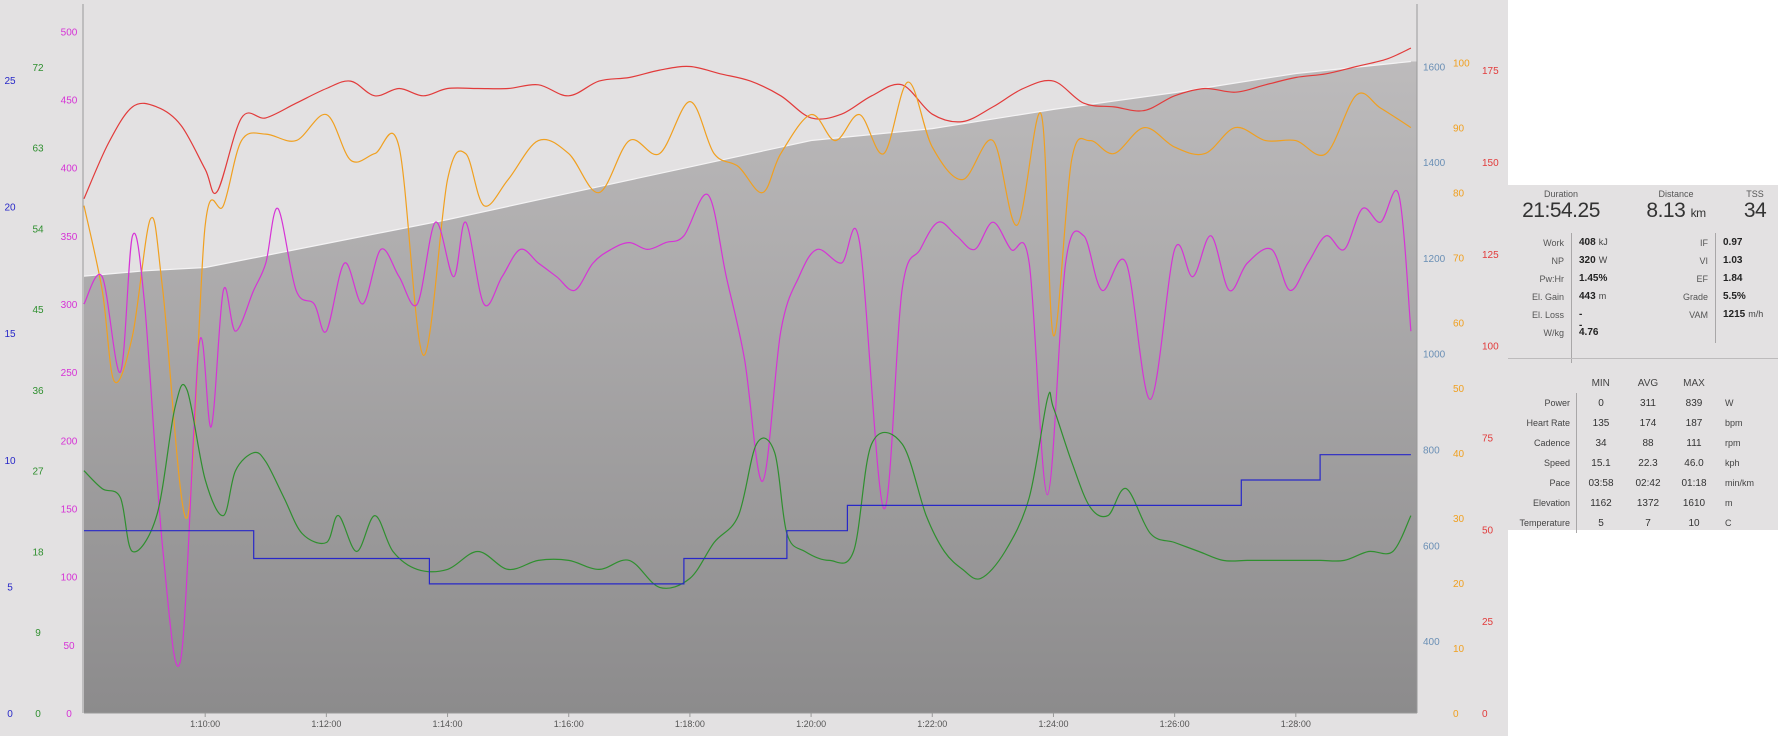 The height and width of the screenshot is (736, 1778). I want to click on stat-label: Grade, so click(1695, 297).